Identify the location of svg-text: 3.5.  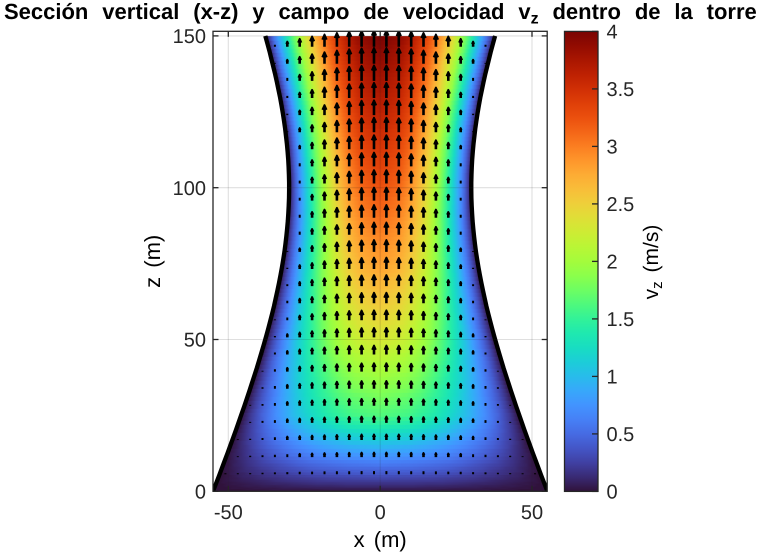
(621, 90).